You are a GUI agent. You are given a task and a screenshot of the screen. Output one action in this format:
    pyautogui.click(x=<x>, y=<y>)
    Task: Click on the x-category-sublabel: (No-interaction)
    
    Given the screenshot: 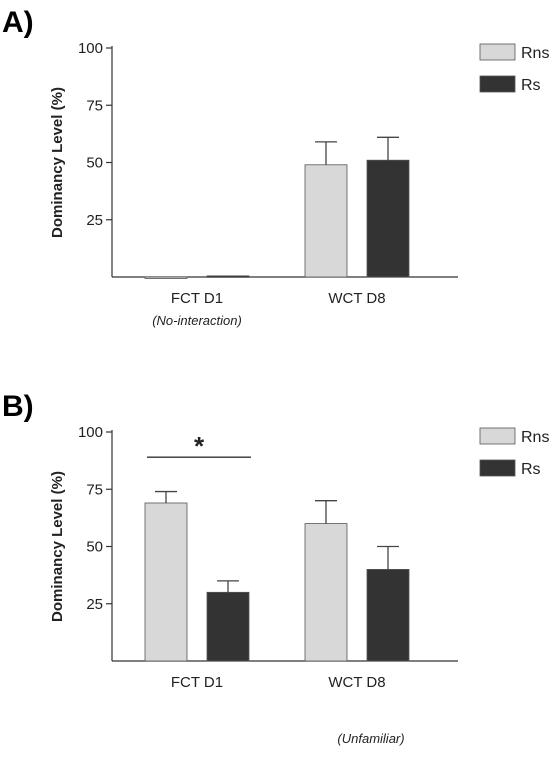 What is the action you would take?
    pyautogui.click(x=197, y=320)
    